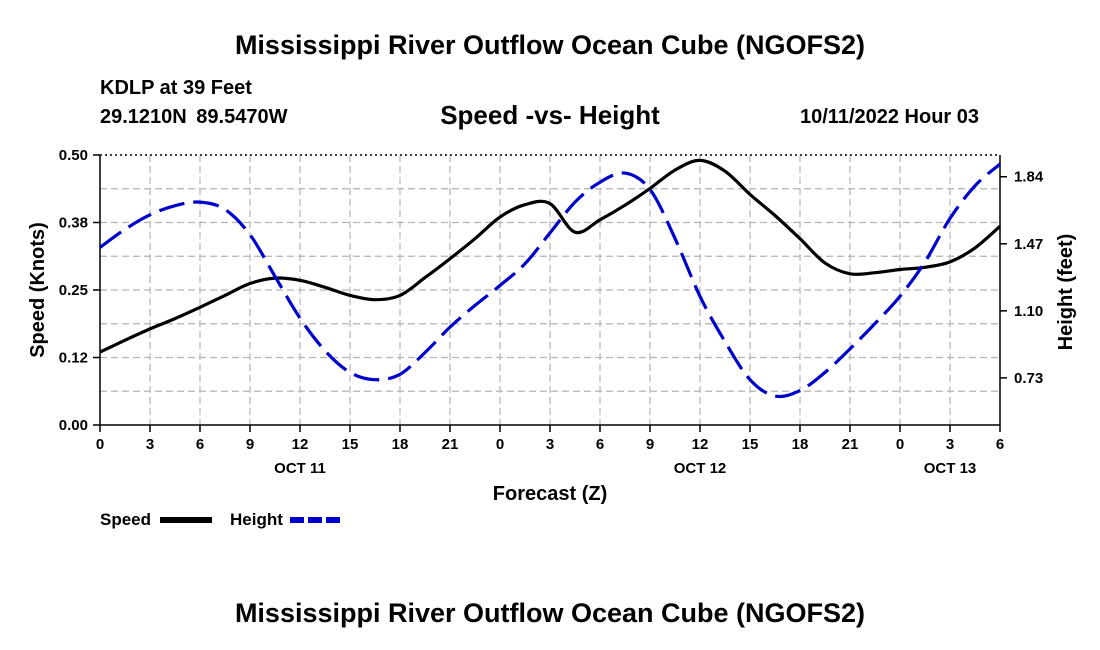  What do you see at coordinates (73, 358) in the screenshot?
I see `y-tick-label: 0.12` at bounding box center [73, 358].